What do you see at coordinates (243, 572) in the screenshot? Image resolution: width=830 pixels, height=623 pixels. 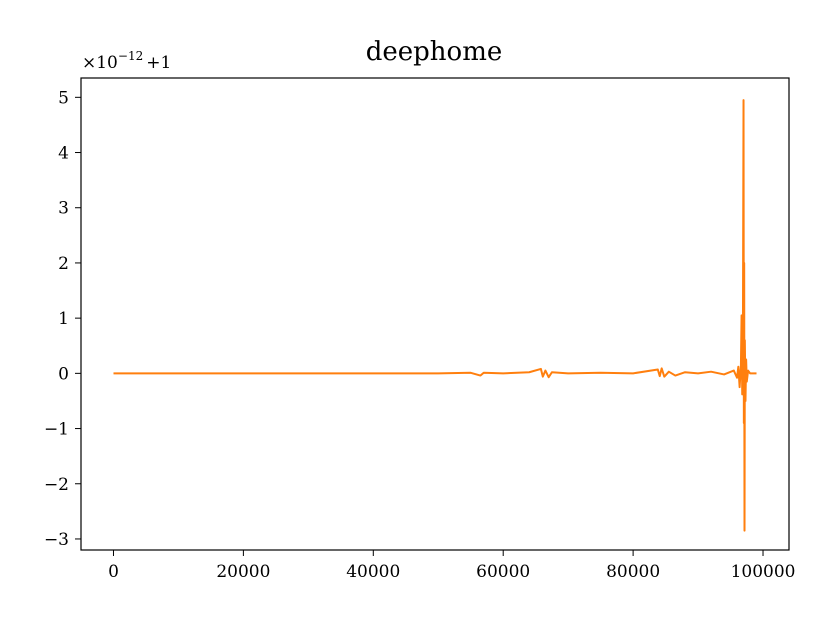 I see `x-tick-label: 20000` at bounding box center [243, 572].